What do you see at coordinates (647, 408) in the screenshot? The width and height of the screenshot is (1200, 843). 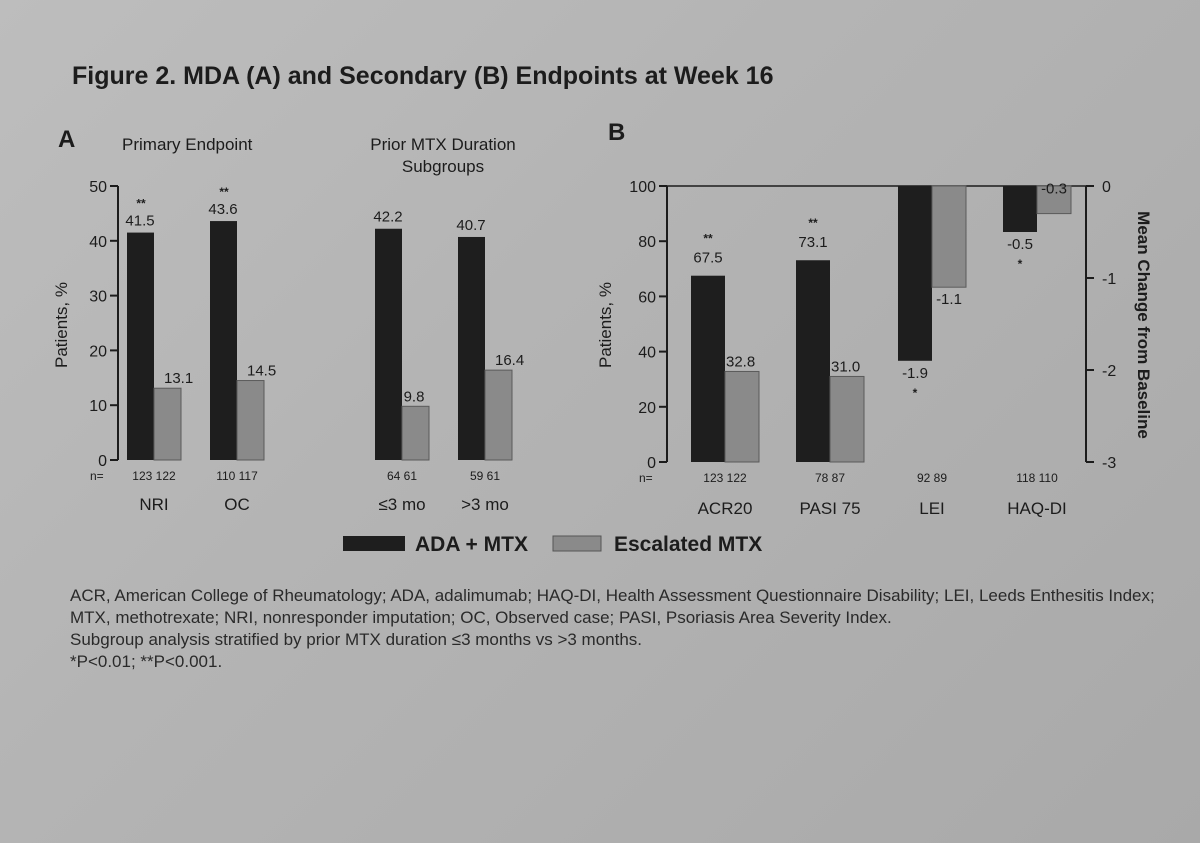 I see `panel-b-y-tick-label: 20` at bounding box center [647, 408].